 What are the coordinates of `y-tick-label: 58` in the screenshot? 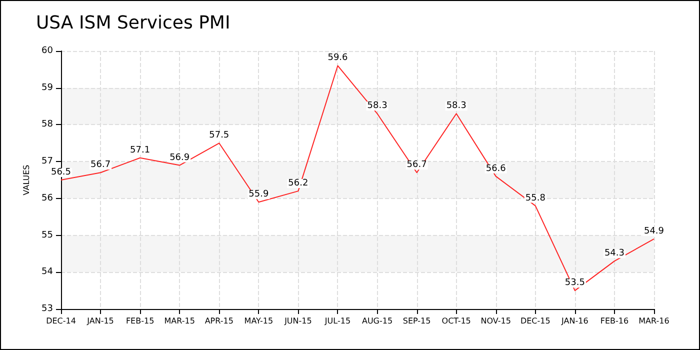 It's located at (48, 125).